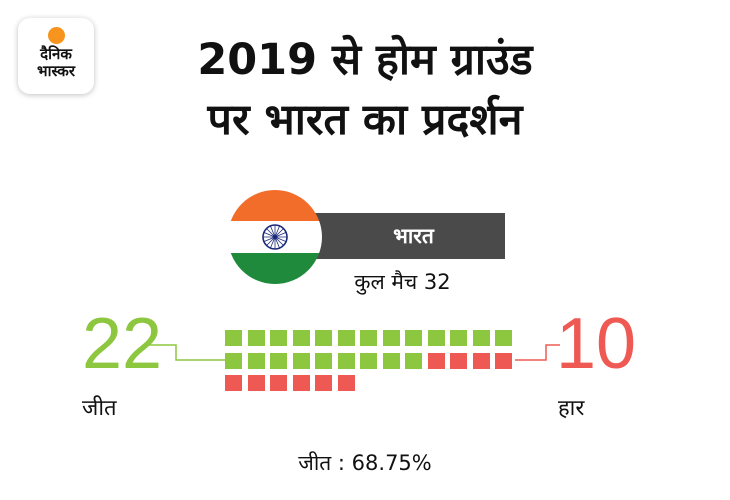 This screenshot has height=500, width=730. I want to click on wins-label: जीत, so click(99, 408).